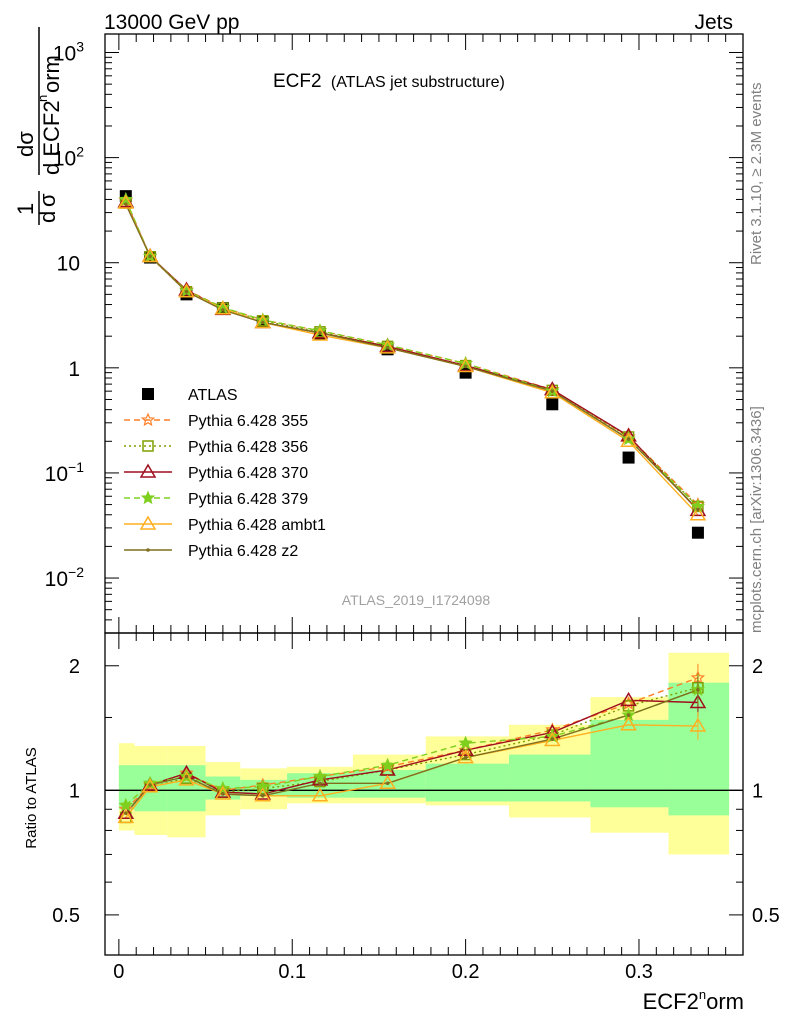 The width and height of the screenshot is (786, 1024). I want to click on legend-entry: Pythia 6.428 379, so click(216, 499).